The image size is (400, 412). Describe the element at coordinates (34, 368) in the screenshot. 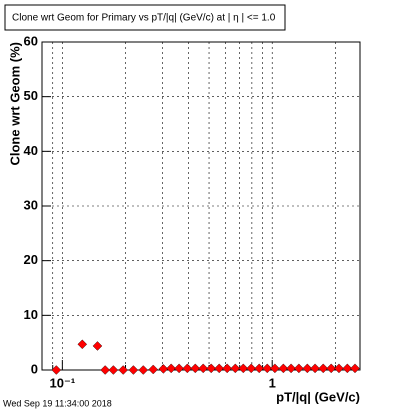

I see `y-tick-label: 0` at that location.